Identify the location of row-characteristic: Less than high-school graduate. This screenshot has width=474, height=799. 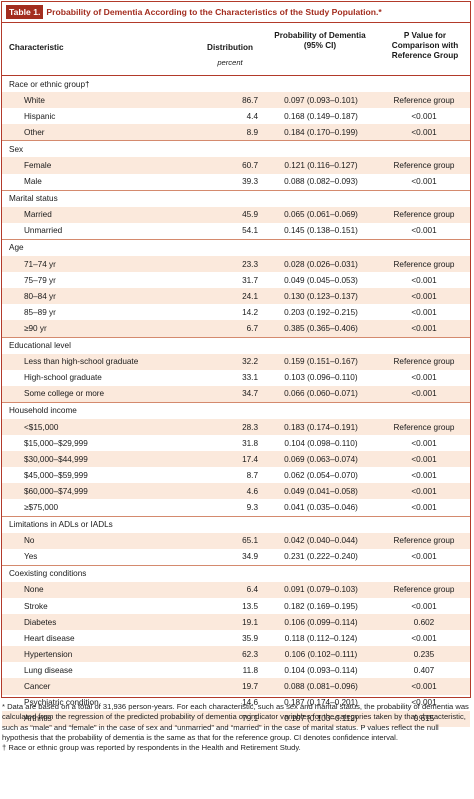
(81, 362).